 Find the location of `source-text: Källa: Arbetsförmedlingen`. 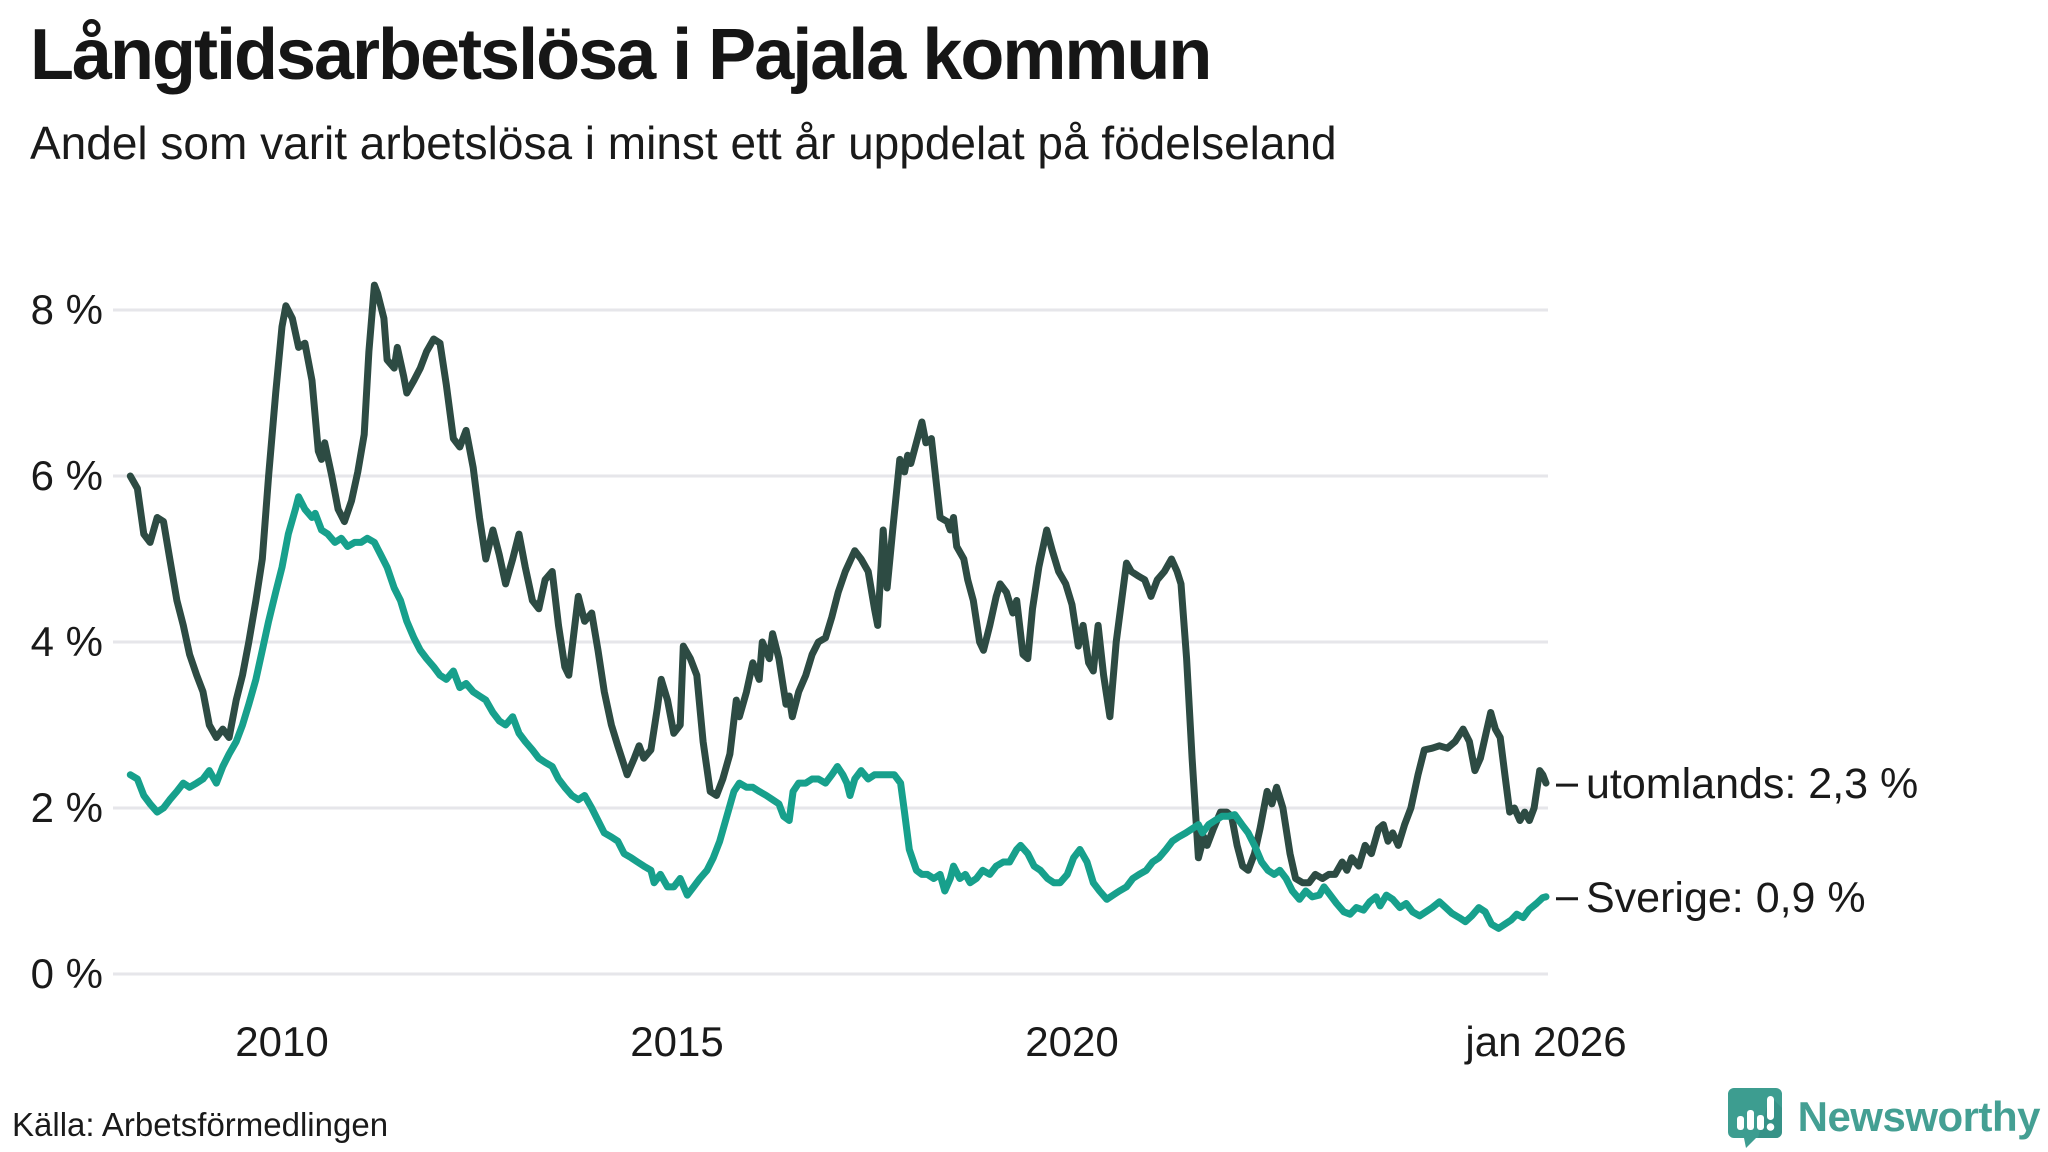

source-text: Källa: Arbetsförmedlingen is located at coordinates (200, 1124).